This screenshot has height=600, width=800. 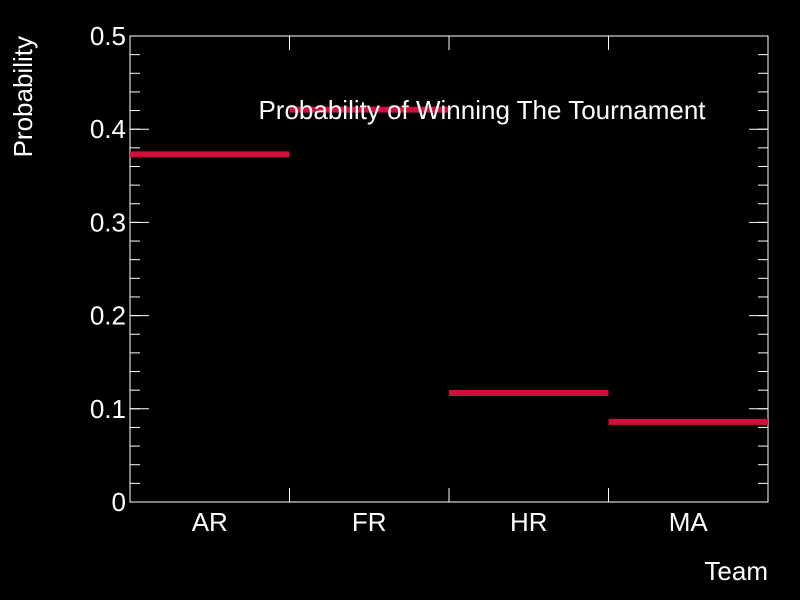 I want to click on x-tick-label: AR, so click(x=210, y=522).